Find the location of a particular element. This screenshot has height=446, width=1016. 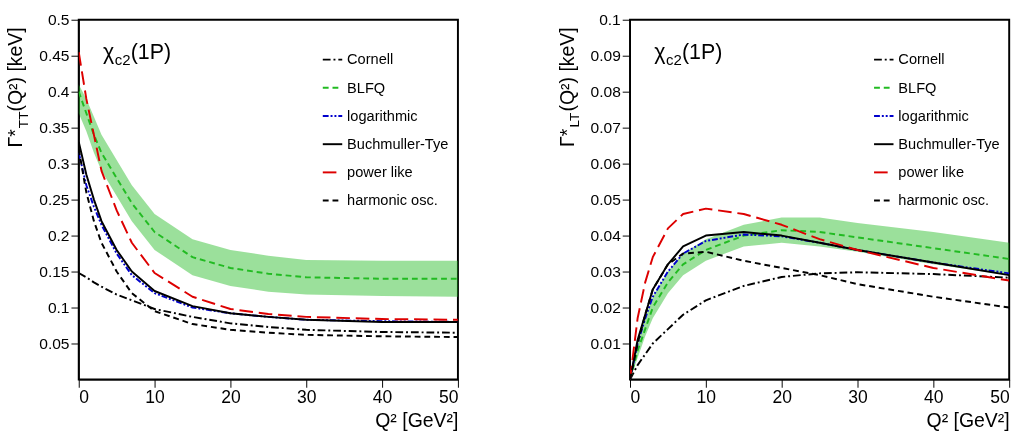

y-tick-label: 0.04 is located at coordinates (606, 235).